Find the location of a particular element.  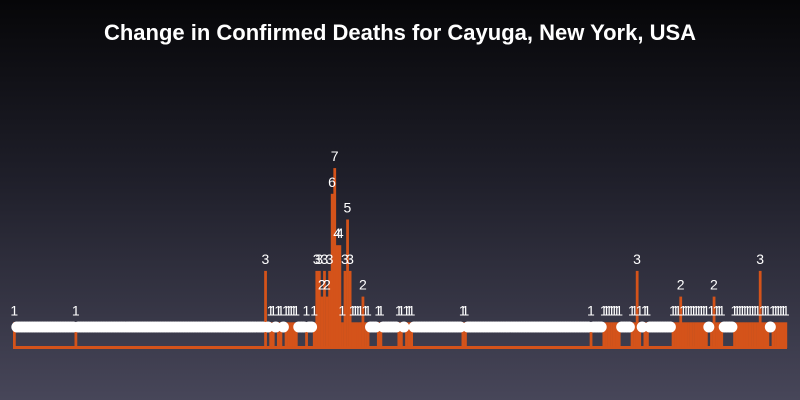

zero-marker-series is located at coordinates (393, 327).